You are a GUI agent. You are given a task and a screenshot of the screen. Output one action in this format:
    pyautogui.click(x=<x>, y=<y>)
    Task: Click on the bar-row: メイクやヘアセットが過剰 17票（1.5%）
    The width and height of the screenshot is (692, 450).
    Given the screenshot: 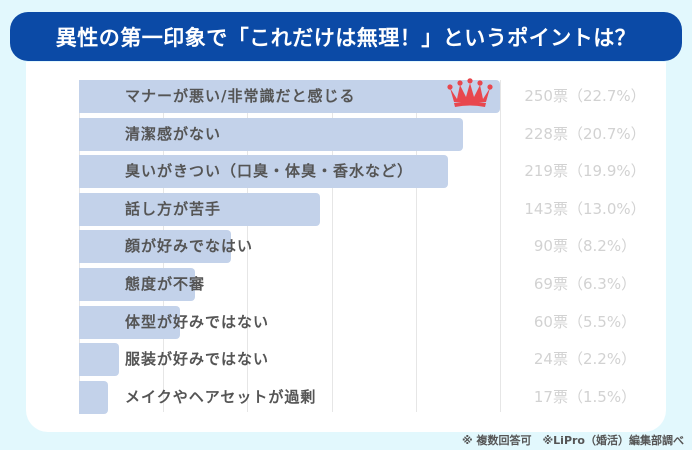 What is the action you would take?
    pyautogui.click(x=379, y=397)
    